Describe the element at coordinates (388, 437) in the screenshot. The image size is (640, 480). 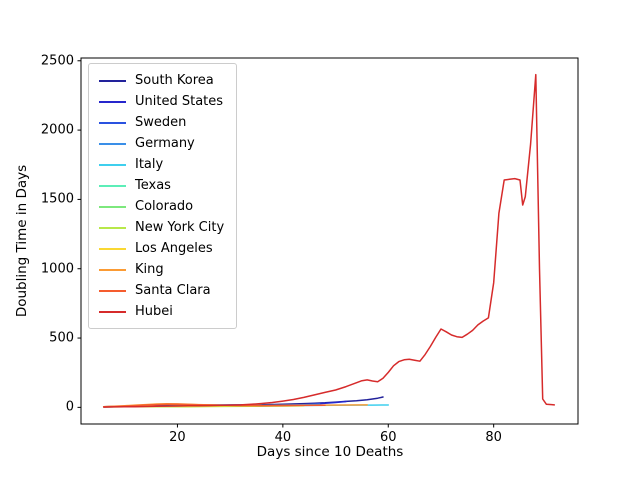
I see `x-tick-label: 60` at that location.